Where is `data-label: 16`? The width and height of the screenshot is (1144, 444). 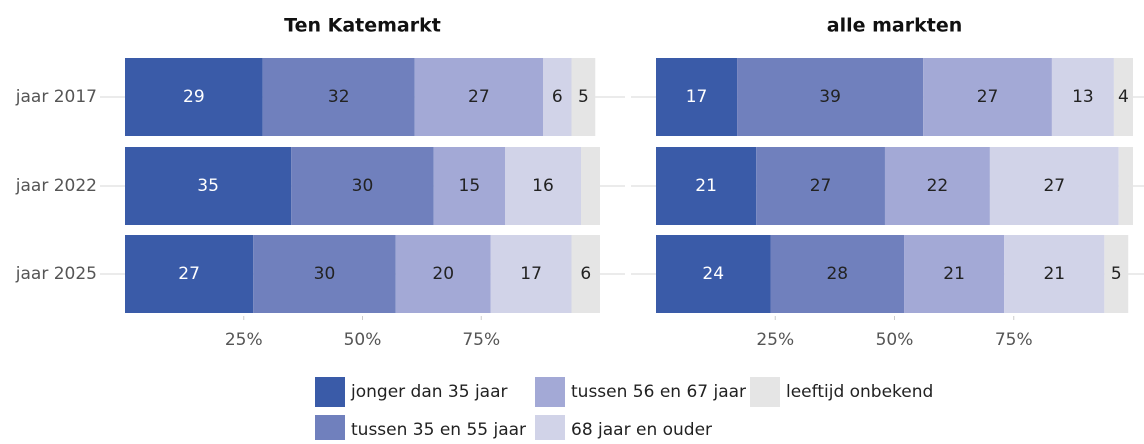
data-label: 16 is located at coordinates (543, 186).